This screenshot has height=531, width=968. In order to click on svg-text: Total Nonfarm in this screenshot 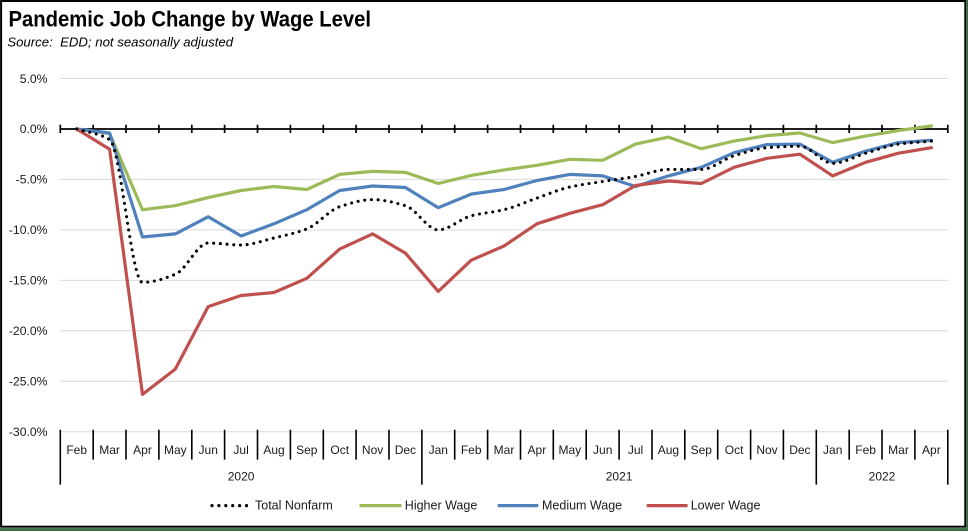, I will do `click(294, 506)`.